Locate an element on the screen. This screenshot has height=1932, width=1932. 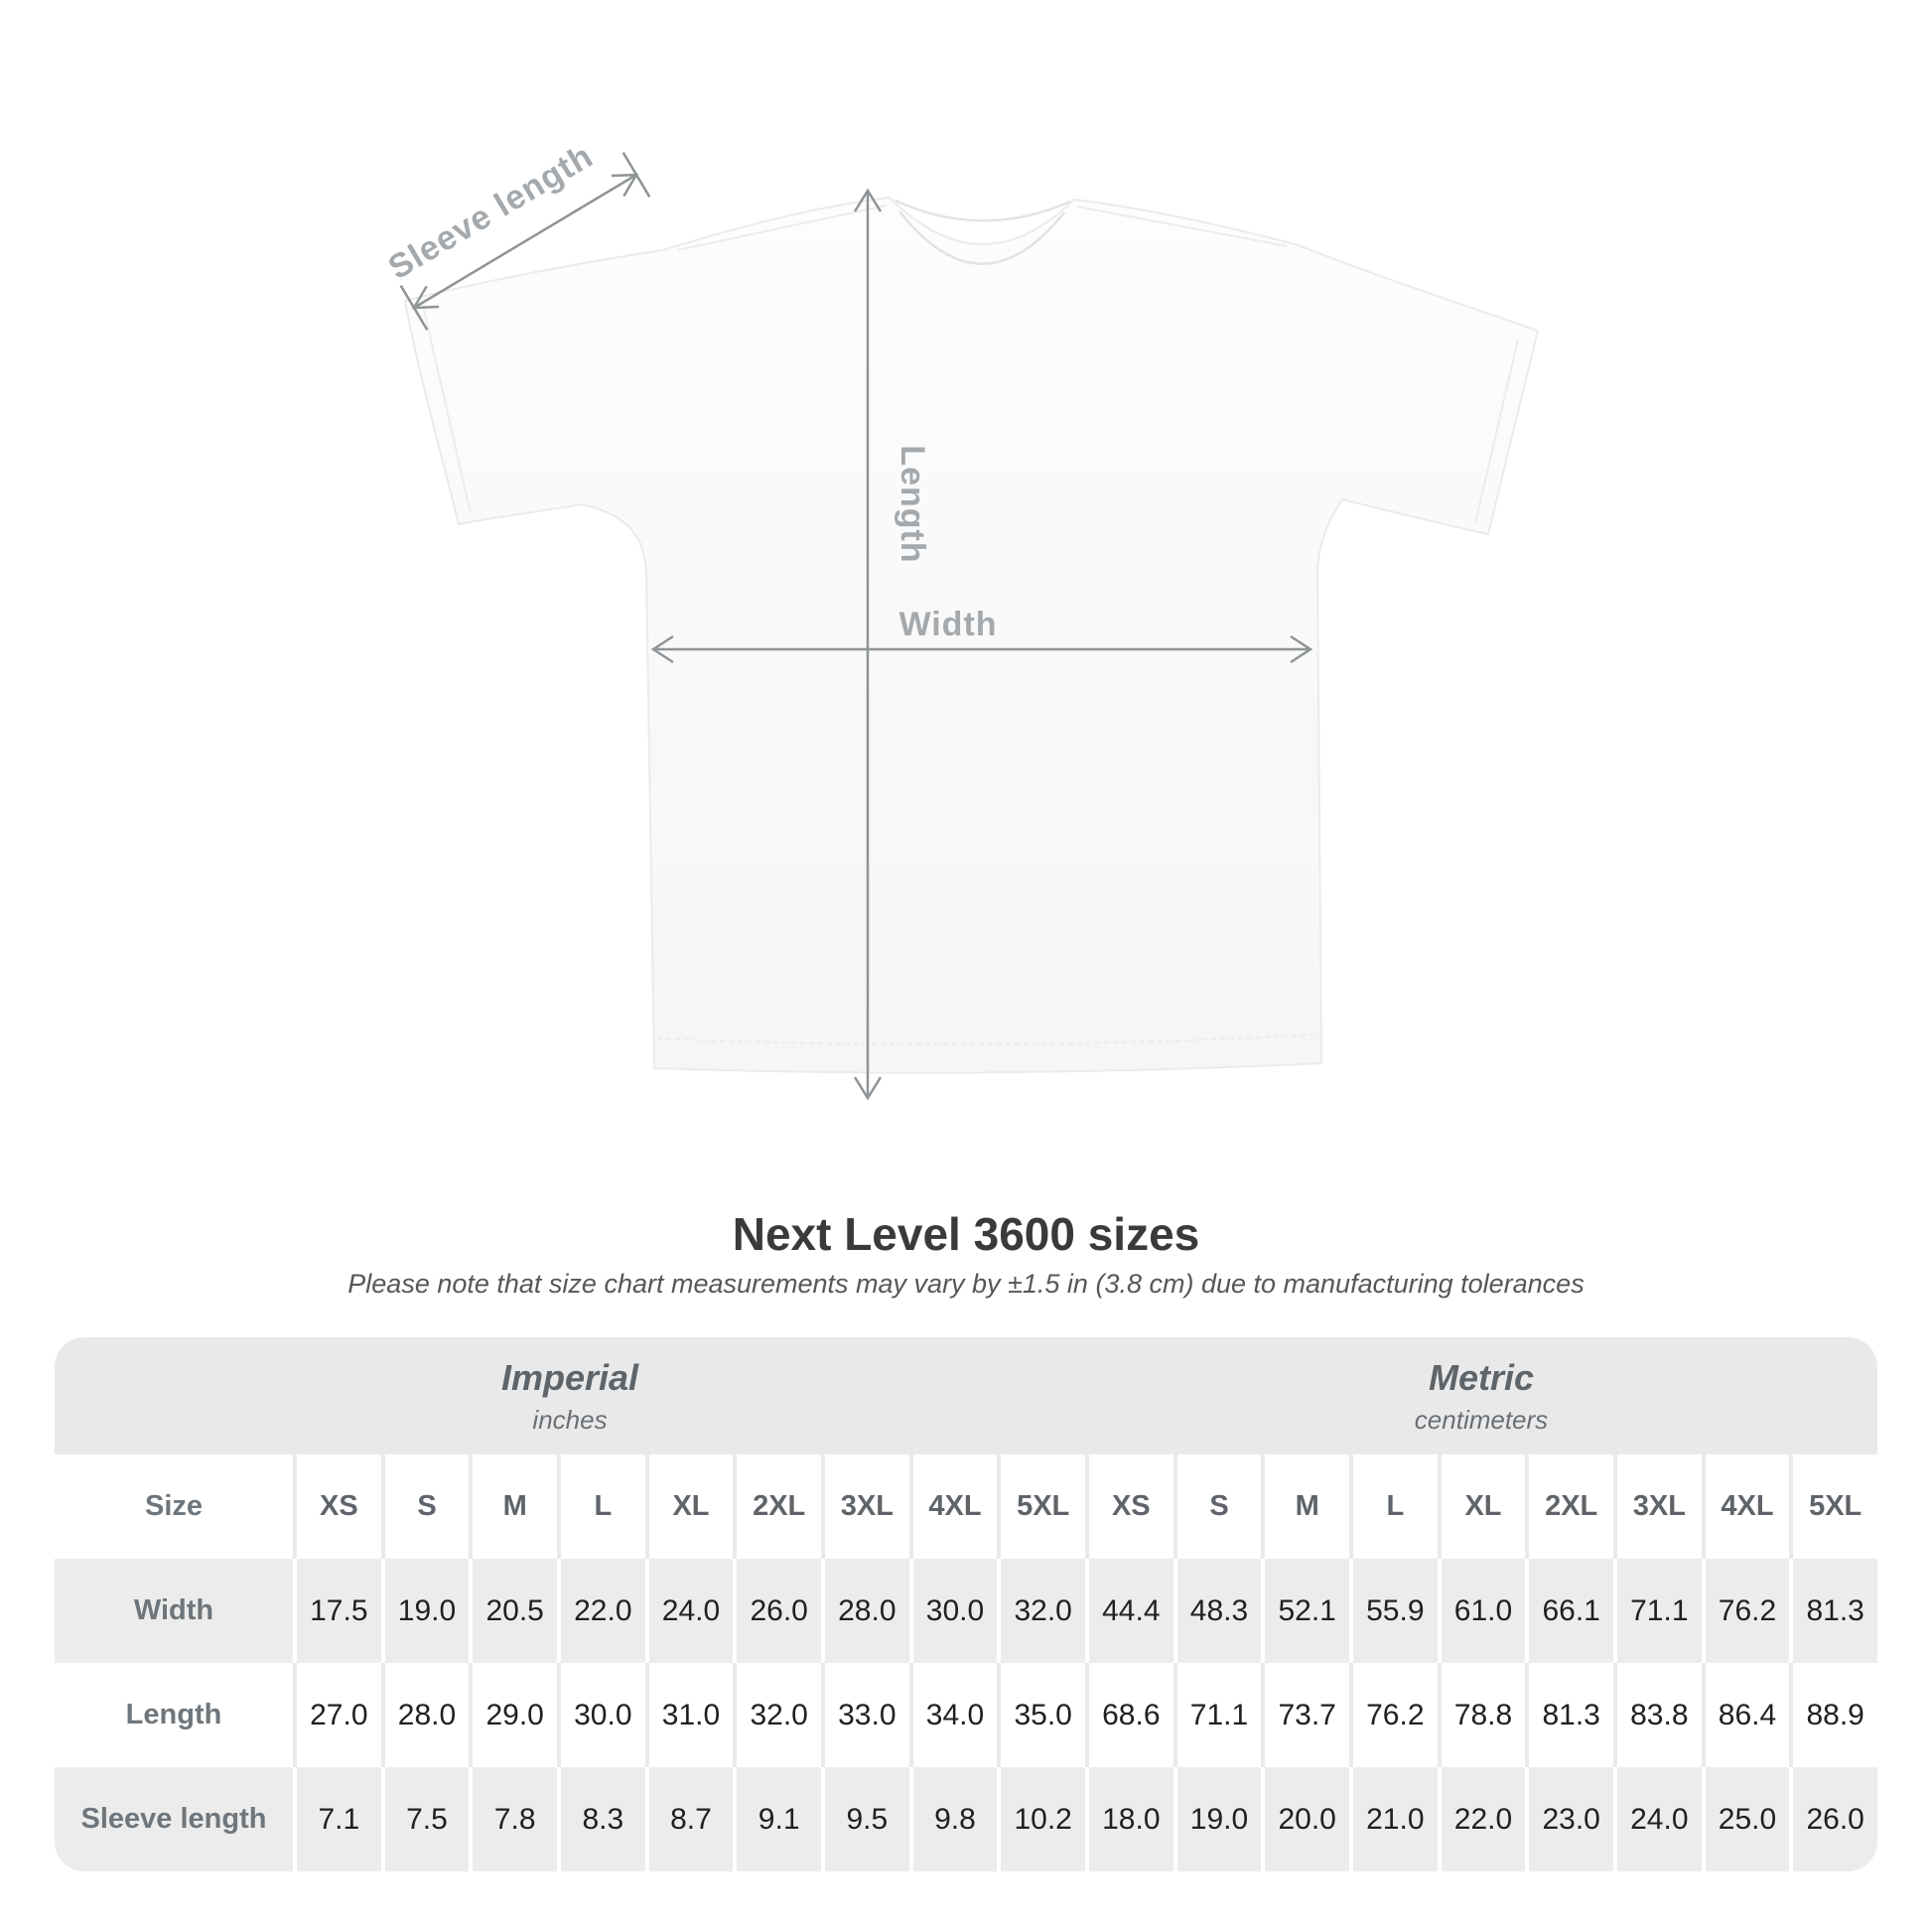
measurement-value-cell: 68.6 is located at coordinates (1128, 1715).